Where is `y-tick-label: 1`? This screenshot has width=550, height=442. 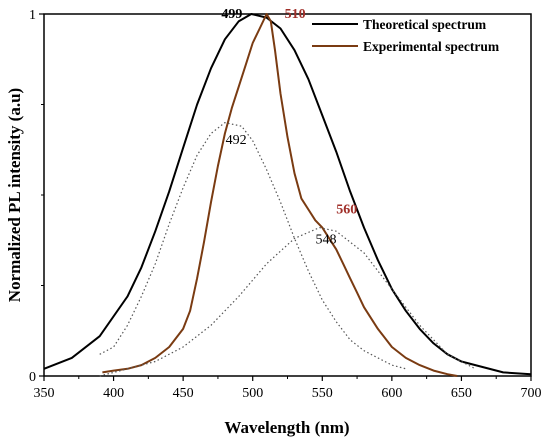 y-tick-label: 1 is located at coordinates (32, 15).